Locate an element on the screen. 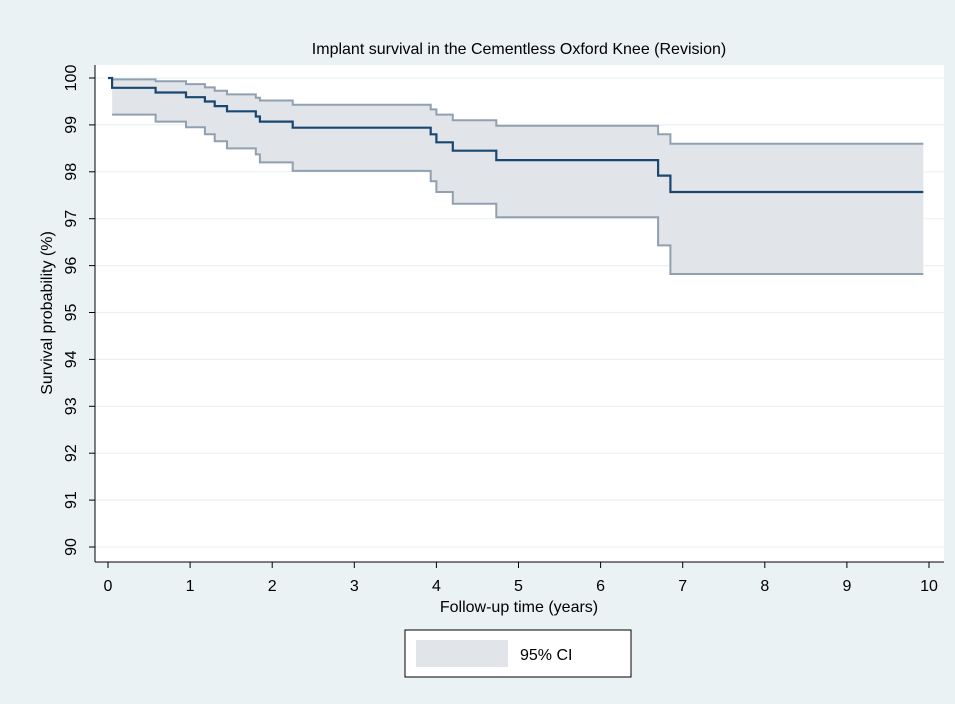  y-tick-label: 100 is located at coordinates (71, 78).